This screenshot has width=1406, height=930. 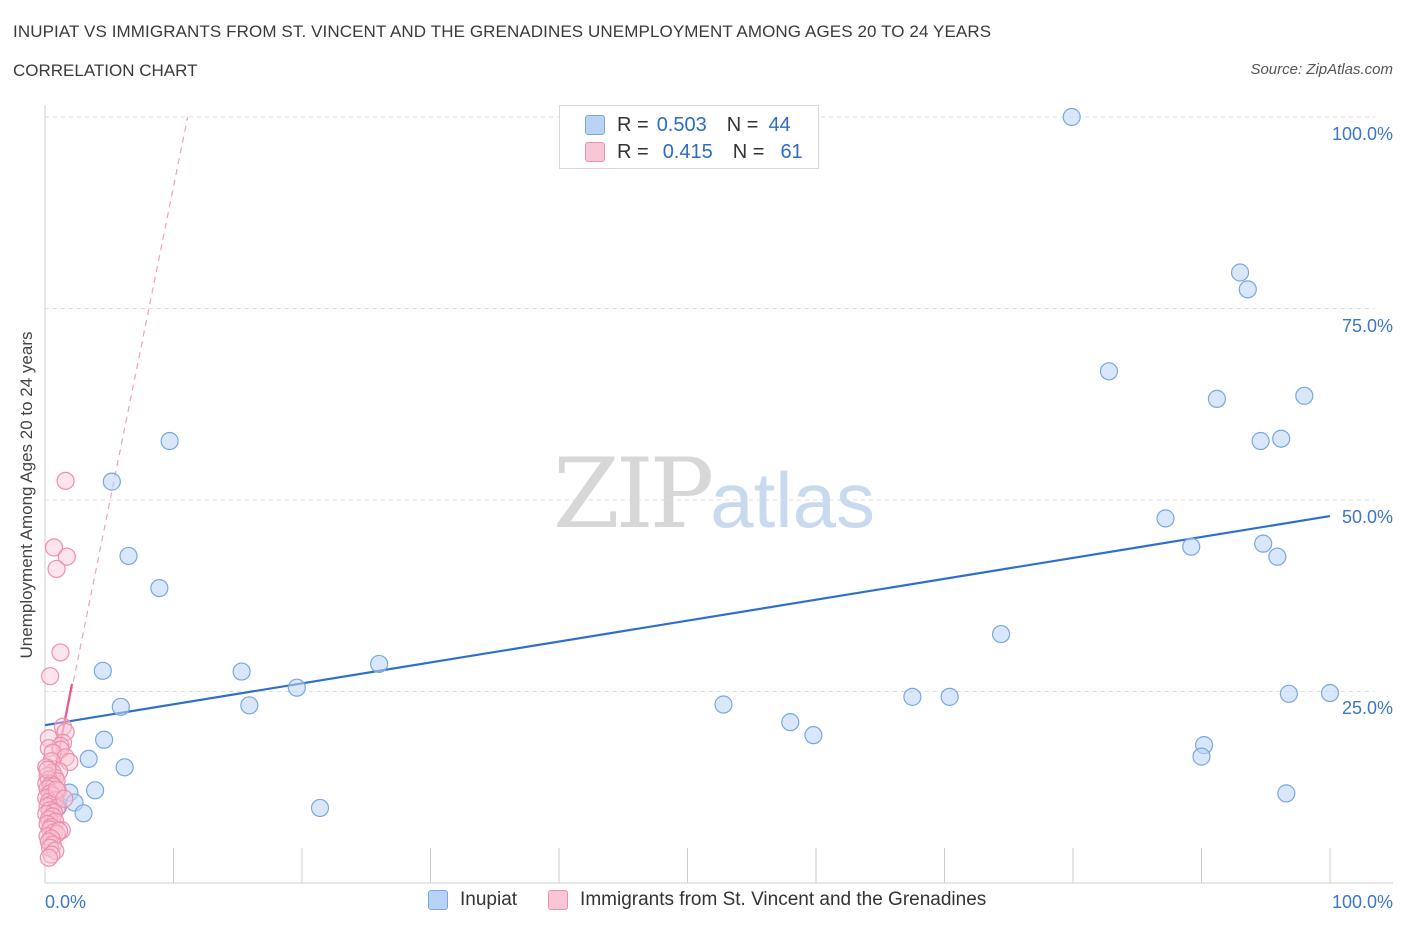 I want to click on legend-row-immigrants: R = 0.415 N = 61, so click(x=694, y=152).